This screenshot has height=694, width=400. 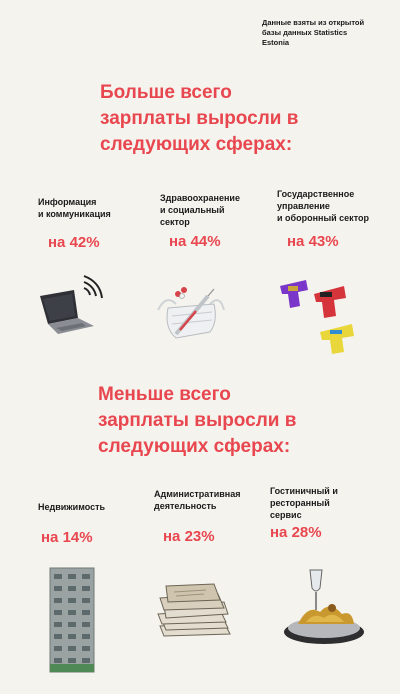 What do you see at coordinates (304, 491) in the screenshot?
I see `category-label-line: Гостиничный и` at bounding box center [304, 491].